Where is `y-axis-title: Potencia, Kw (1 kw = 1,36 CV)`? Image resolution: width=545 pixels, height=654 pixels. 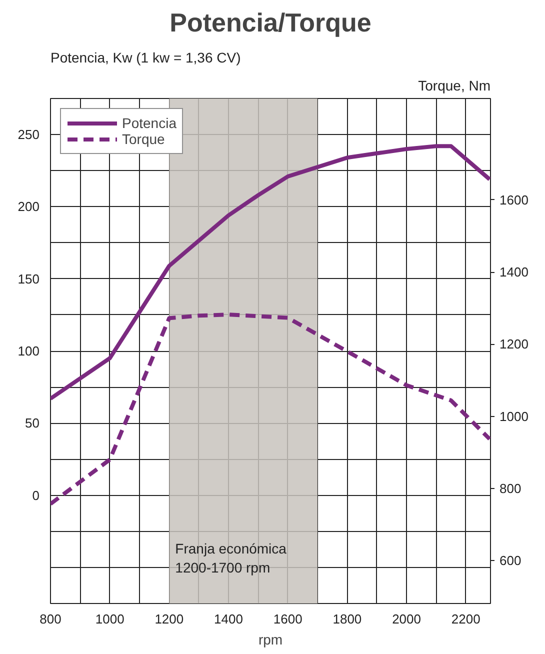 y-axis-title: Potencia, Kw (1 kw = 1,36 CV) is located at coordinates (145, 58).